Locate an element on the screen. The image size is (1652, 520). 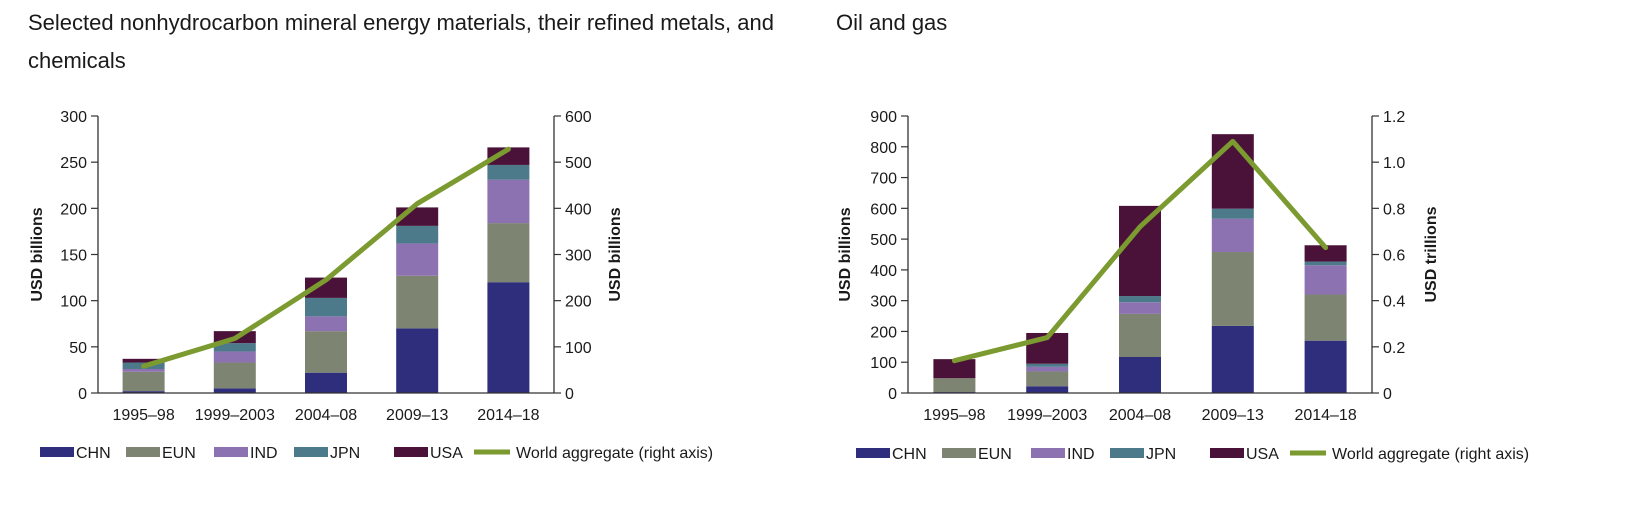
chart1-y2-tick-label-6: 600 is located at coordinates (578, 117).